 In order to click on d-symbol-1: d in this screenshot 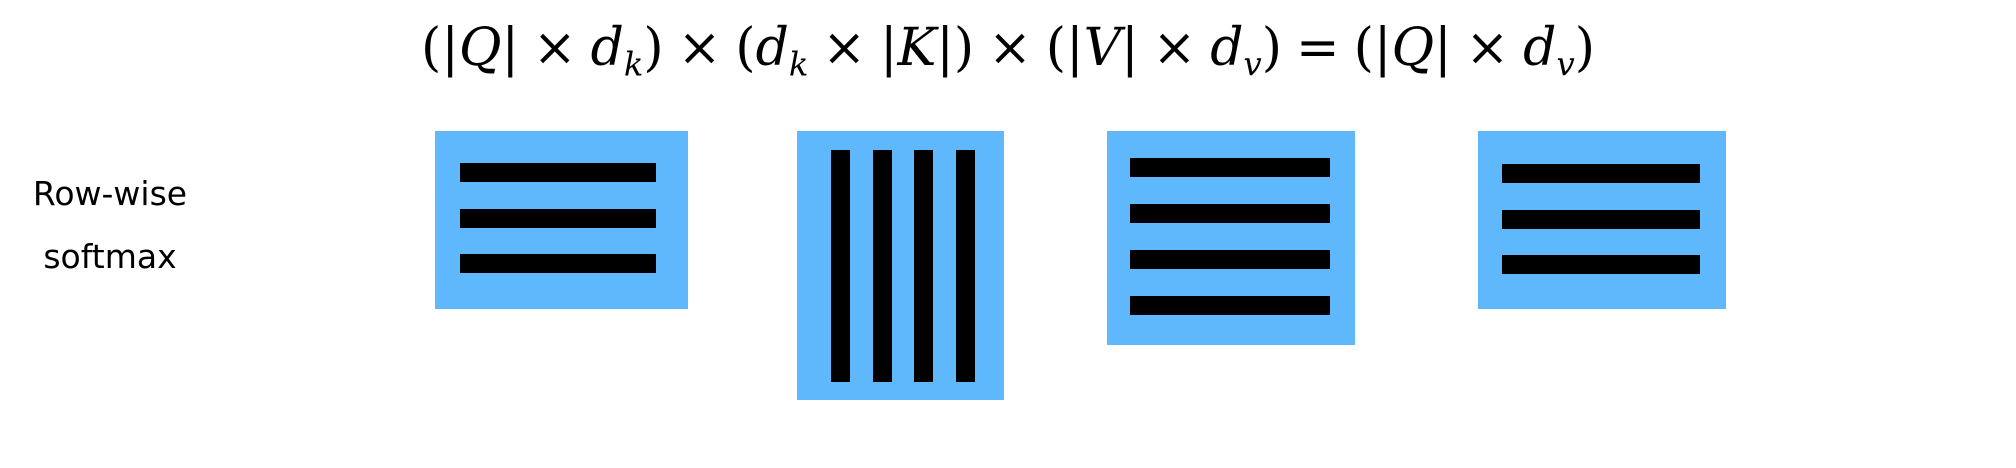, I will do `click(607, 48)`.